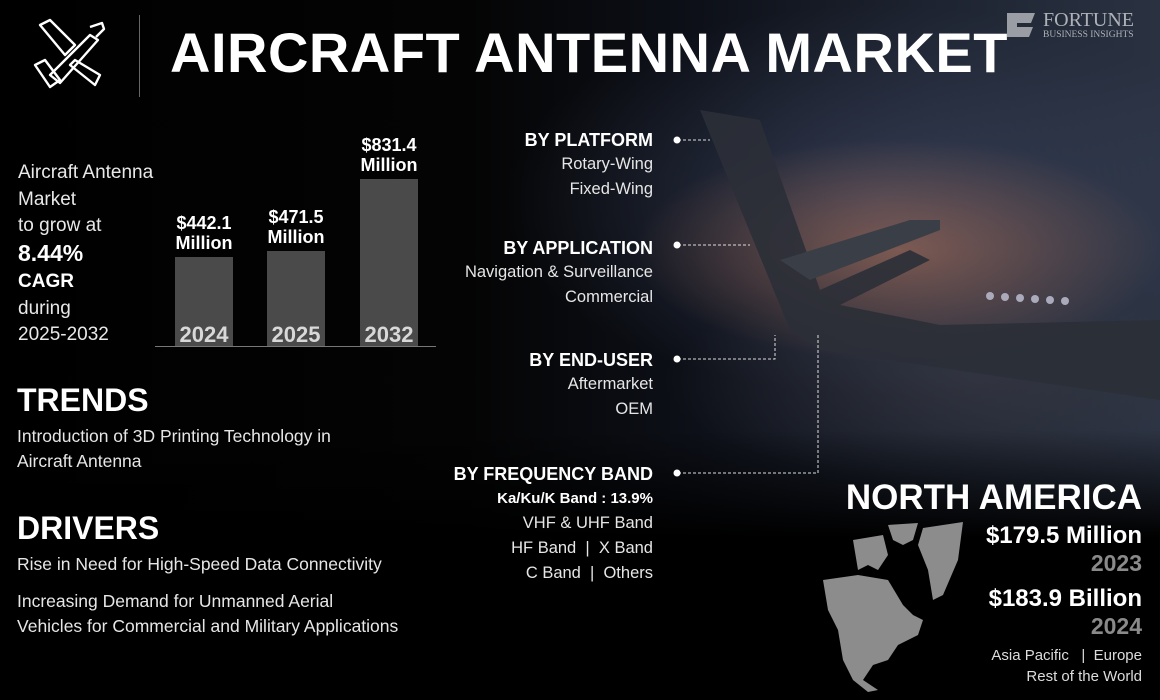 The image size is (1160, 700). Describe the element at coordinates (69, 53) in the screenshot. I see `airplane-icon` at that location.